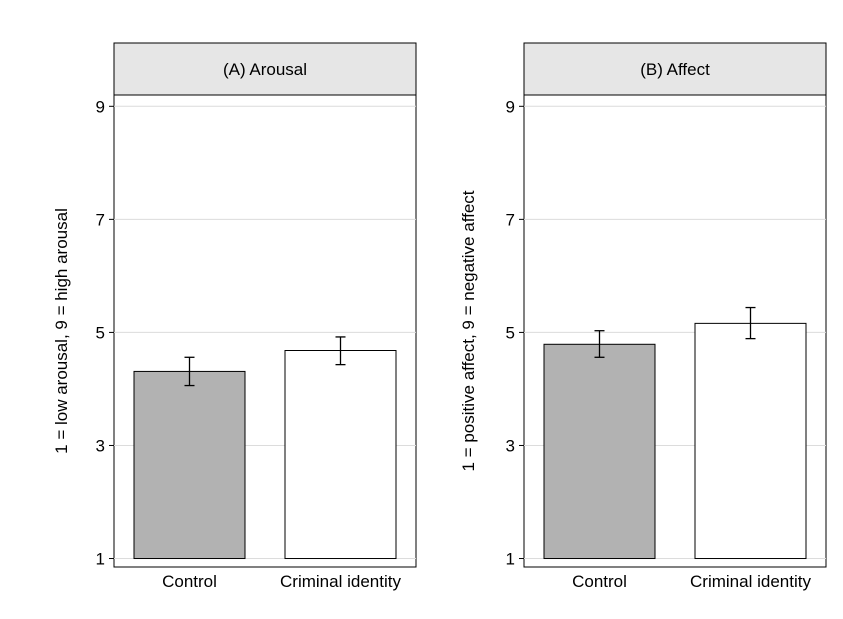 This screenshot has height=619, width=843. I want to click on y-axis-label: 1 = positive affect, 9 = negative affect, so click(468, 330).